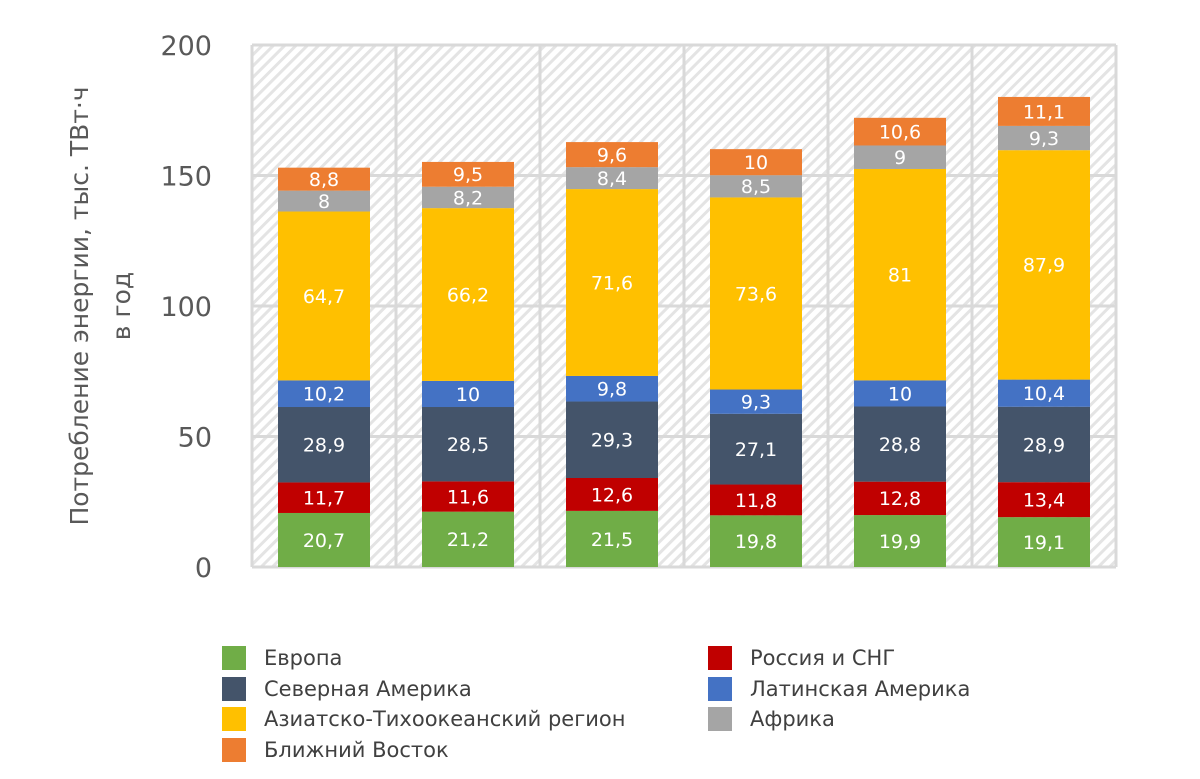  Describe the element at coordinates (79, 305) in the screenshot. I see `y-axis-label: Потребление энергии, тыс. ТВт·ч` at that location.